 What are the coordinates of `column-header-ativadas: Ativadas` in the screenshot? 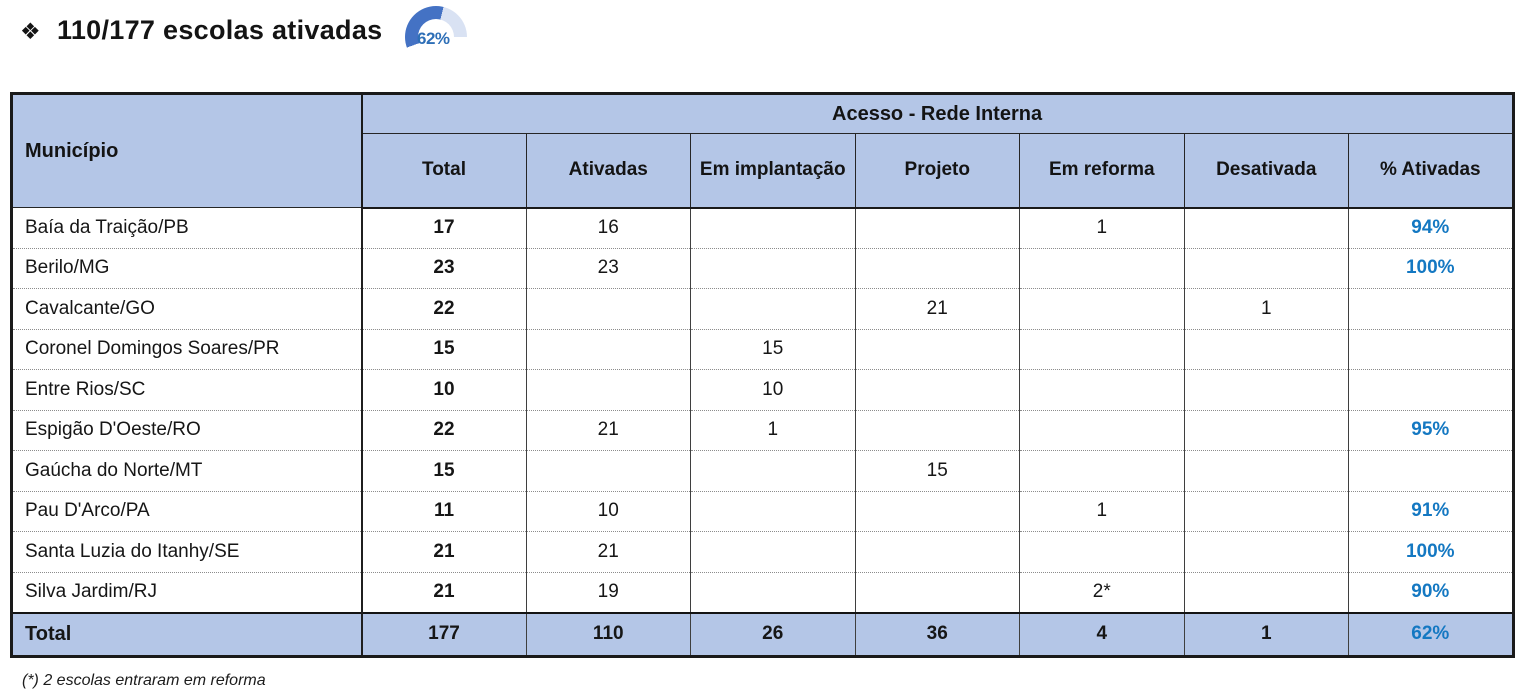 It's located at (608, 171).